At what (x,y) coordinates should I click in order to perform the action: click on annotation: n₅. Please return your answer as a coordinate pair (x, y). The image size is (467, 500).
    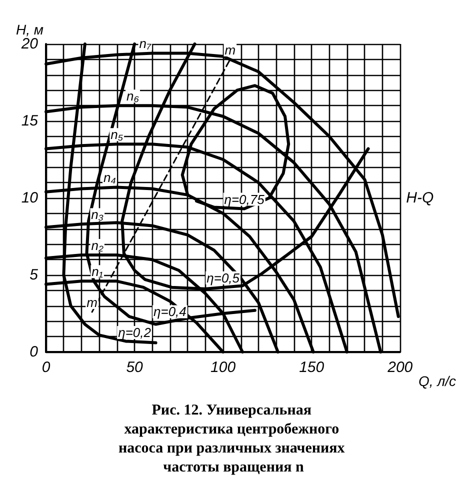
    Looking at the image, I should click on (117, 134).